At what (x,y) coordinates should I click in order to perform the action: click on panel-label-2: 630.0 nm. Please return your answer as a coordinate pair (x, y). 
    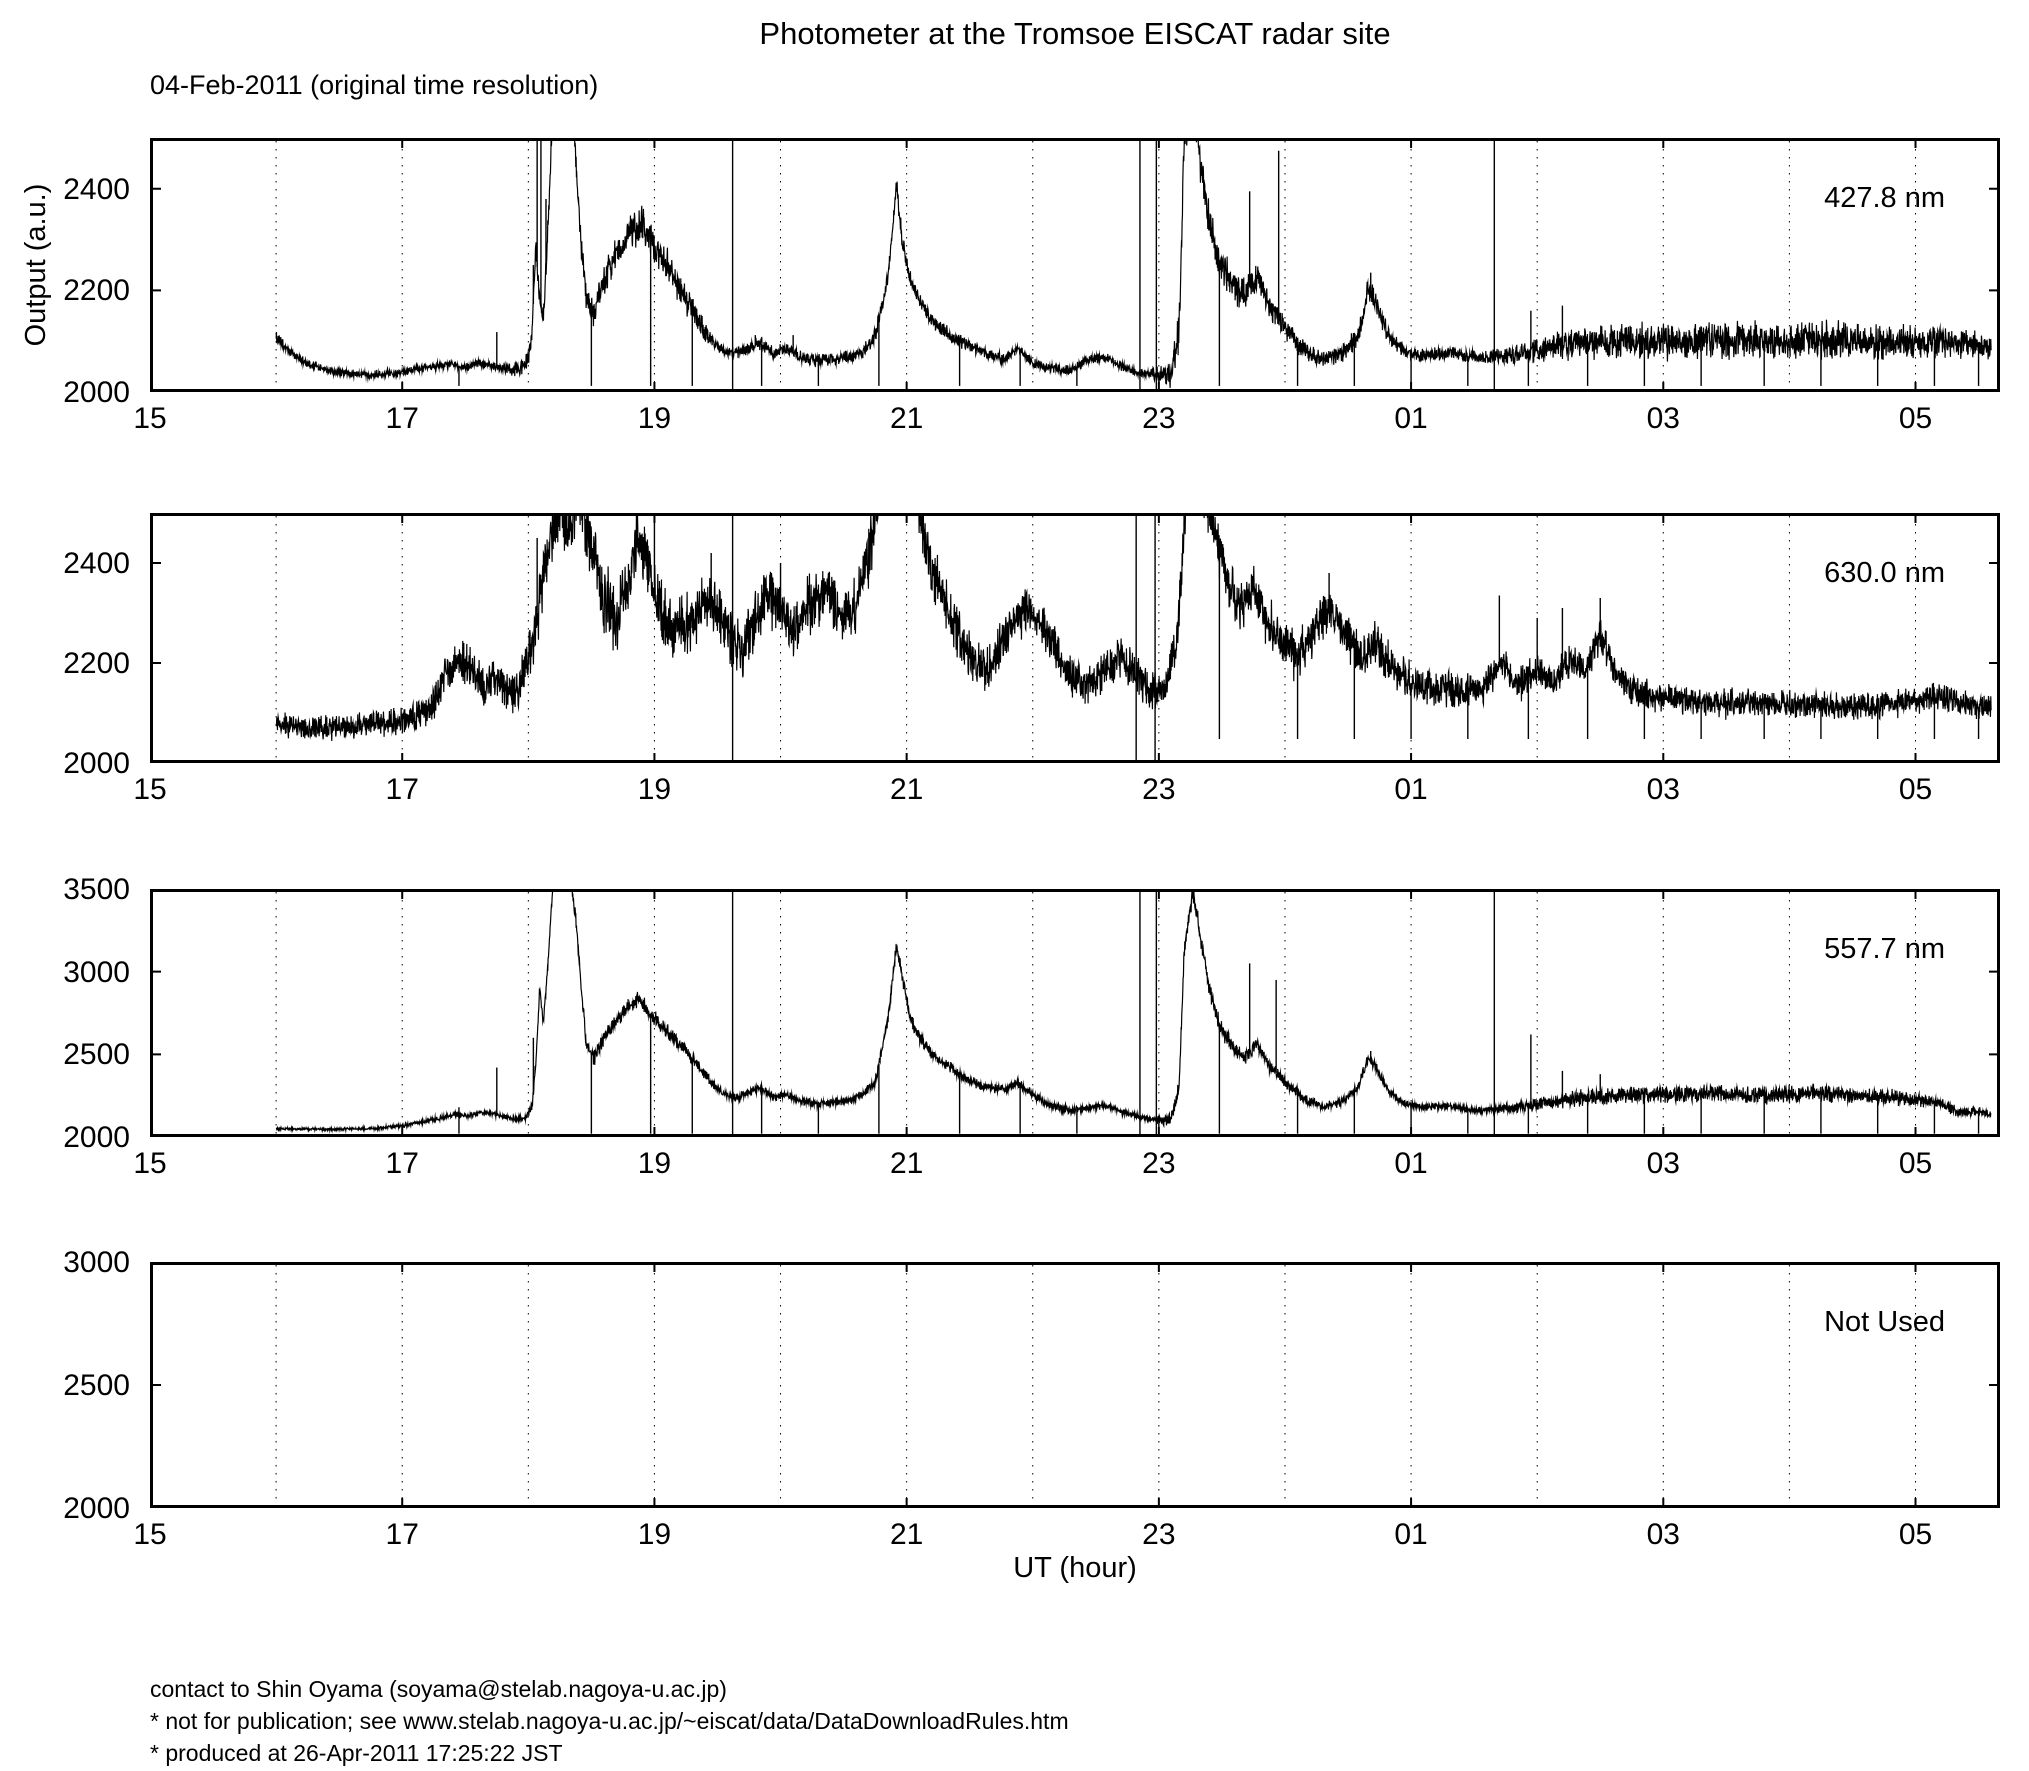
    Looking at the image, I should click on (1884, 573).